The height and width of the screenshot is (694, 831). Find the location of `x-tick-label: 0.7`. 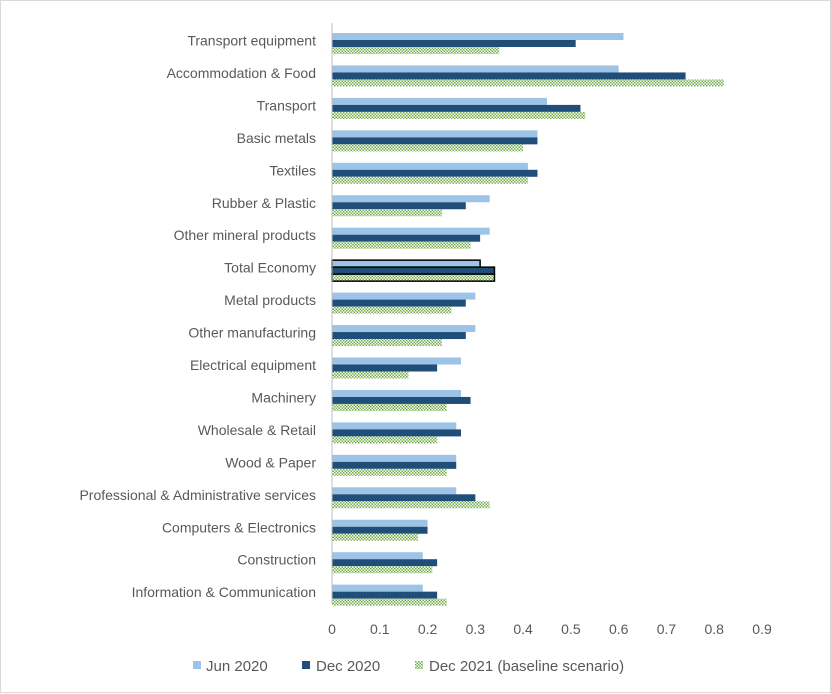

x-tick-label: 0.7 is located at coordinates (667, 629).